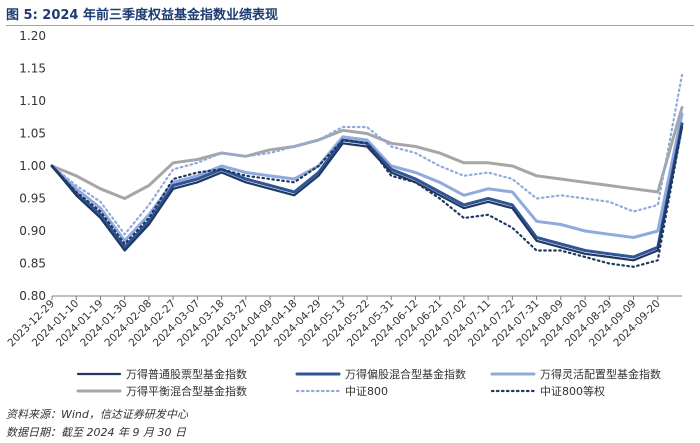  I want to click on legend-label: 万得平衡混合型基金指数, so click(186, 391).